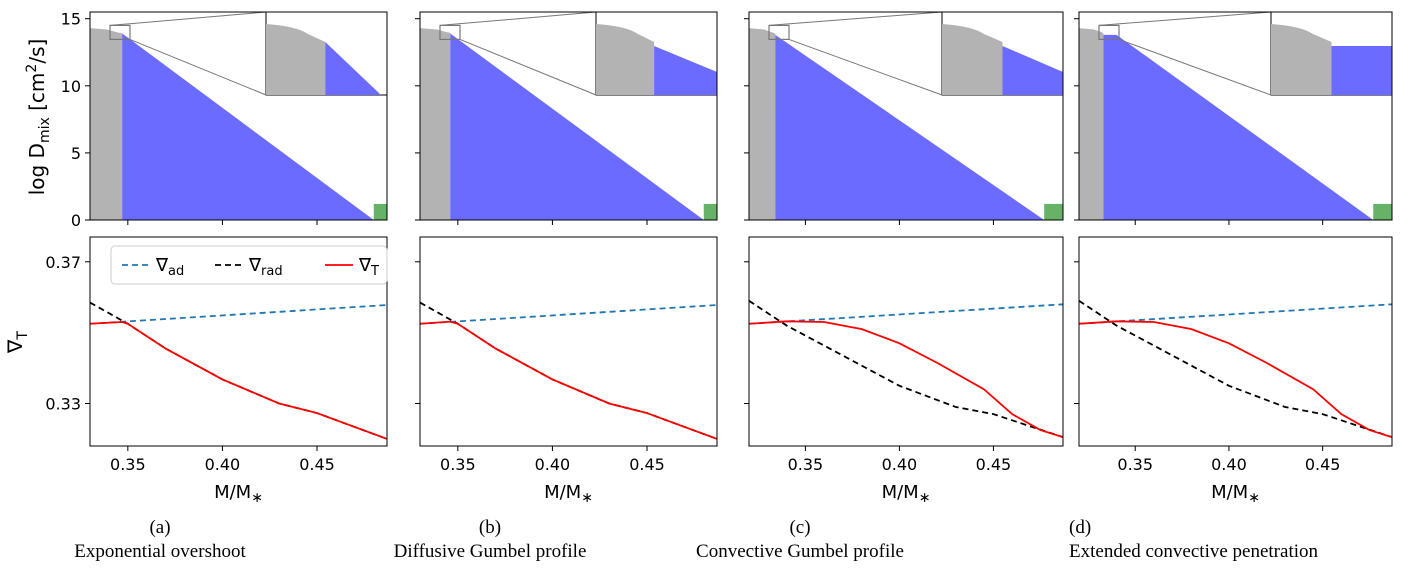 The height and width of the screenshot is (569, 1414). Describe the element at coordinates (71, 86) in the screenshot. I see `top-y-tick-label: 10` at that location.